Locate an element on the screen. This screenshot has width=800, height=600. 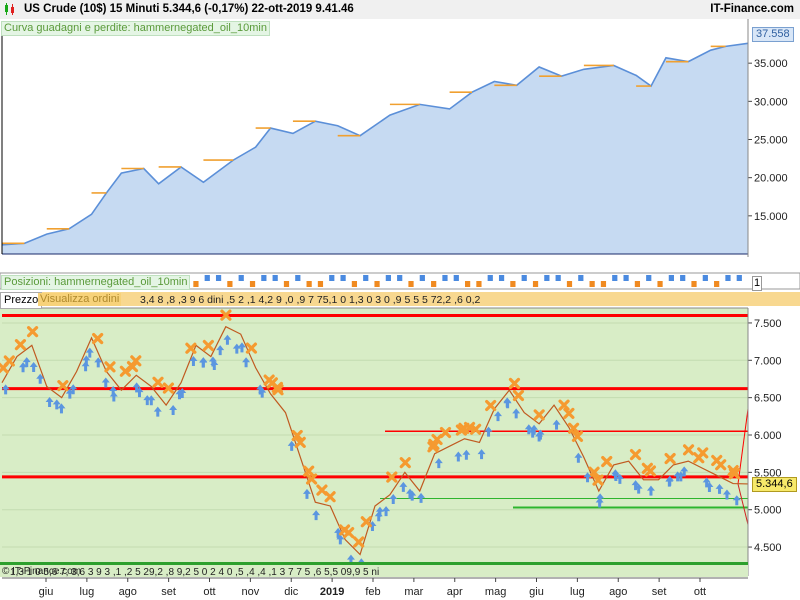
positions-marker-badge: 1 is located at coordinates (757, 283).